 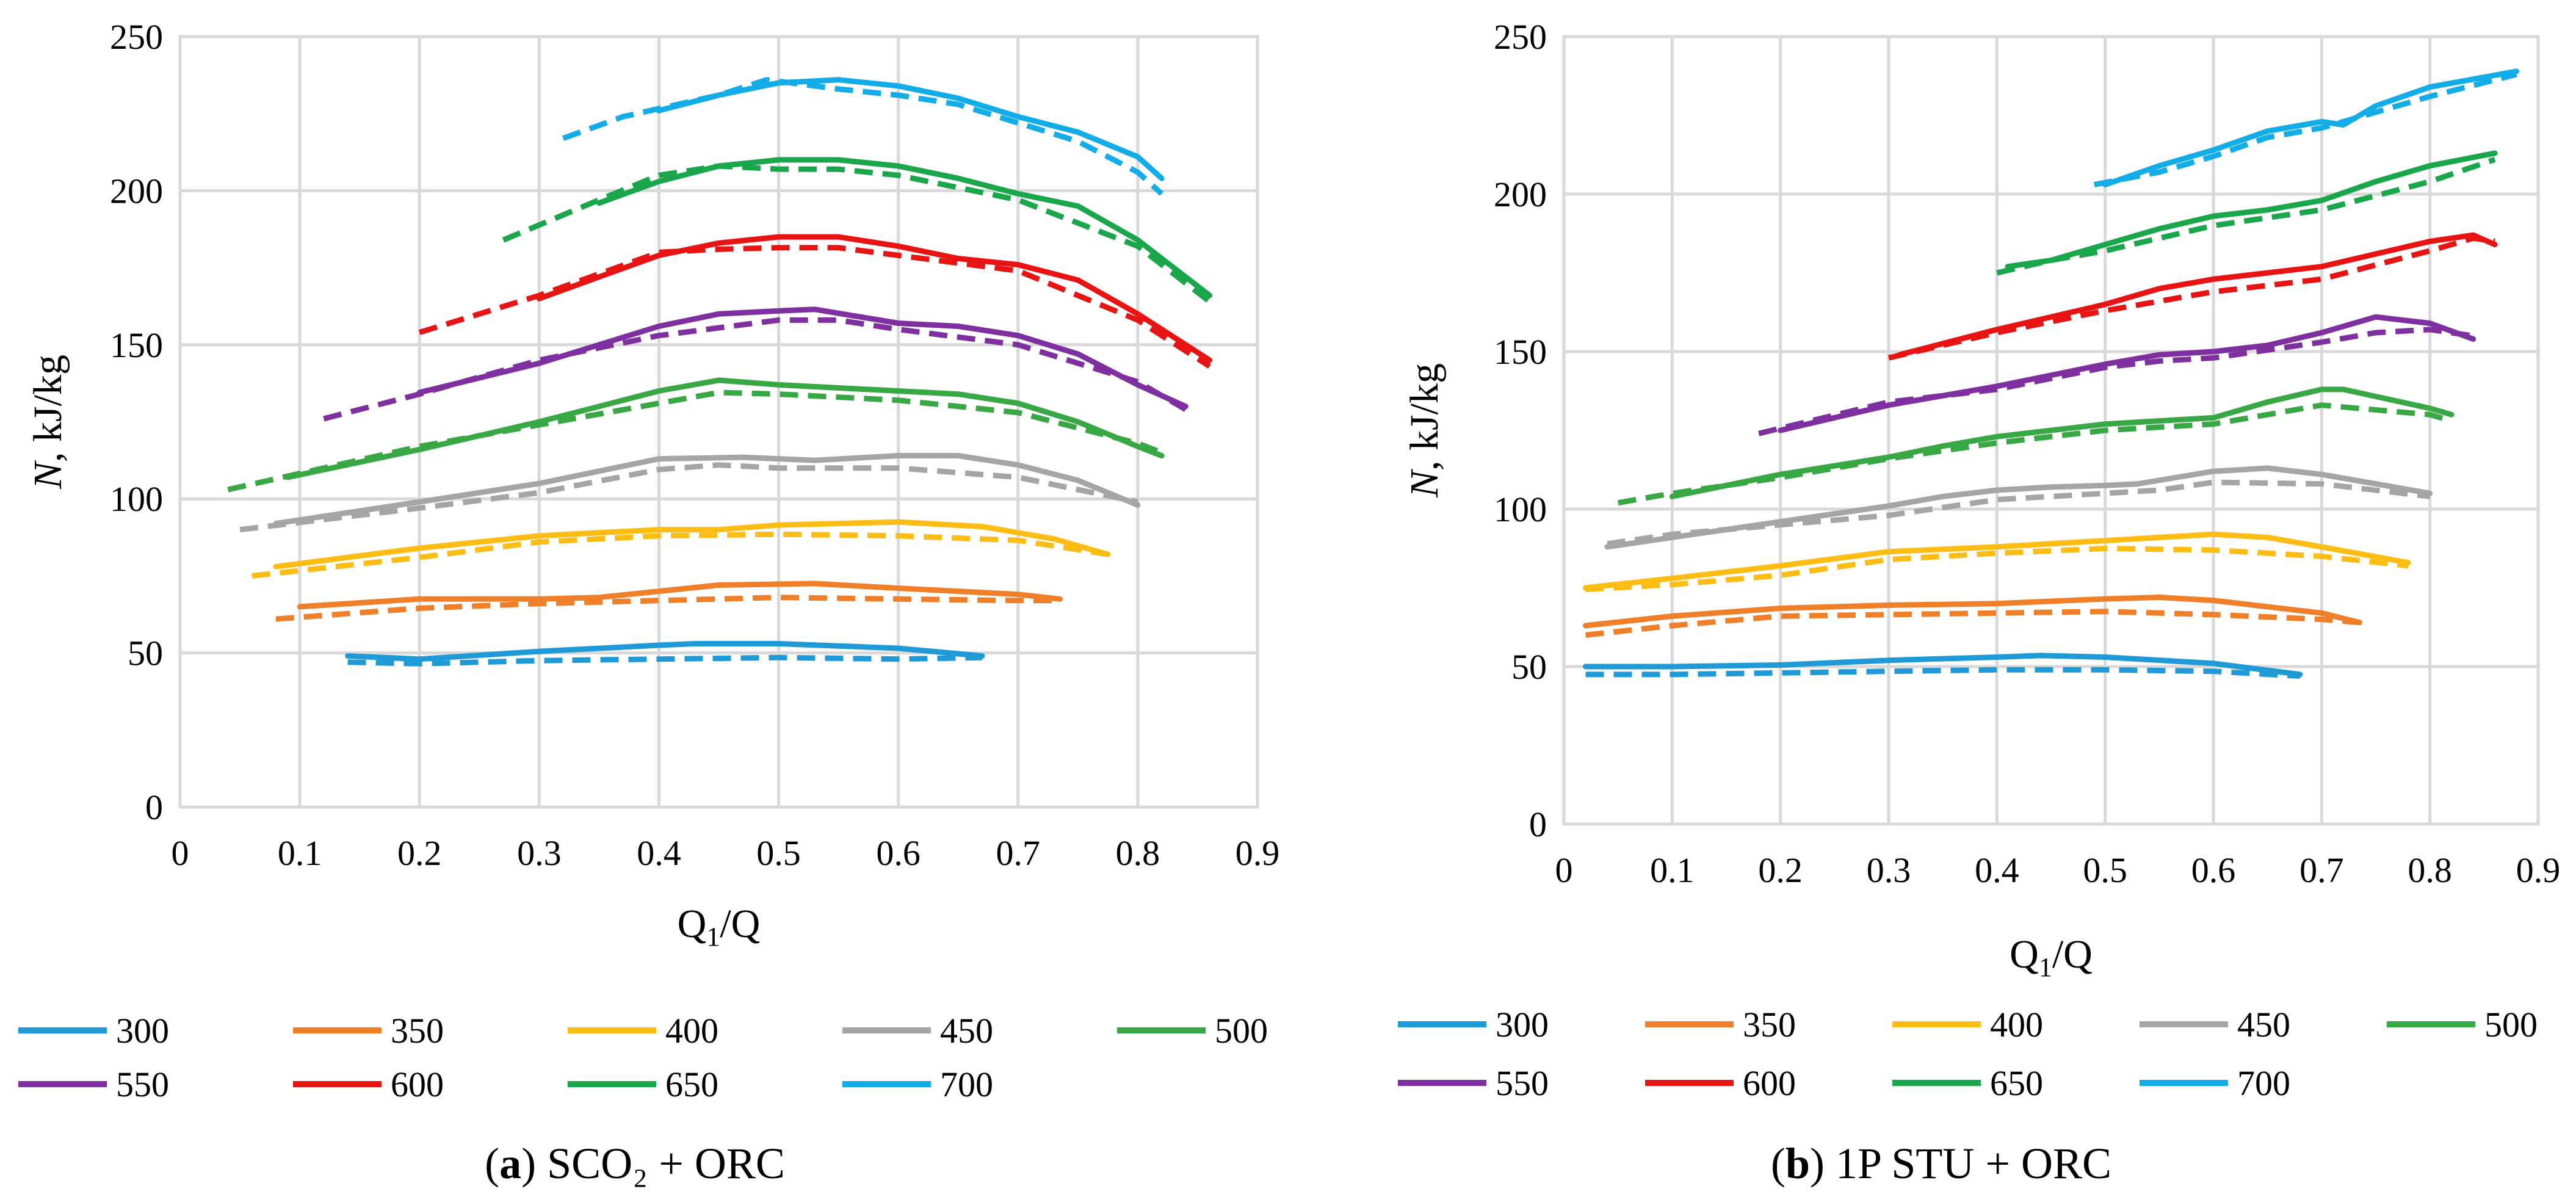 I want to click on panel-a-series-550-solid-line, so click(x=802, y=358).